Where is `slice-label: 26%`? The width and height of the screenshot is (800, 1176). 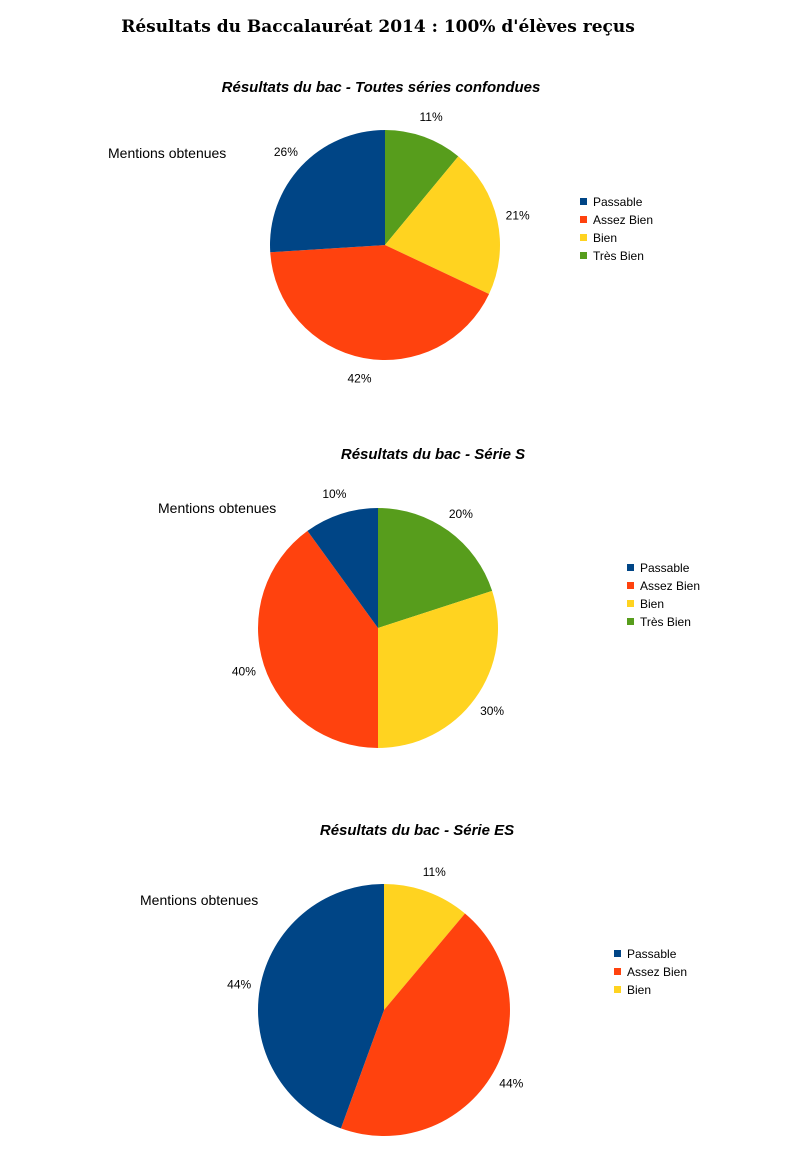
slice-label: 26% is located at coordinates (286, 152).